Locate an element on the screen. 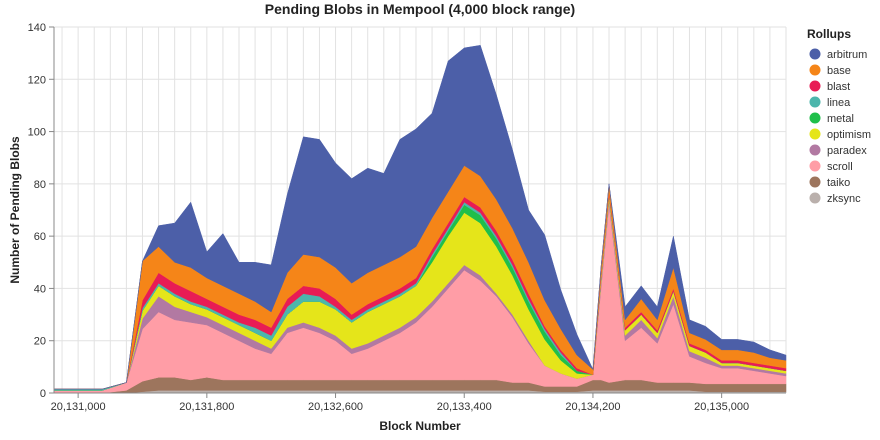 This screenshot has height=440, width=880. legend-swatch-taiko is located at coordinates (815, 182).